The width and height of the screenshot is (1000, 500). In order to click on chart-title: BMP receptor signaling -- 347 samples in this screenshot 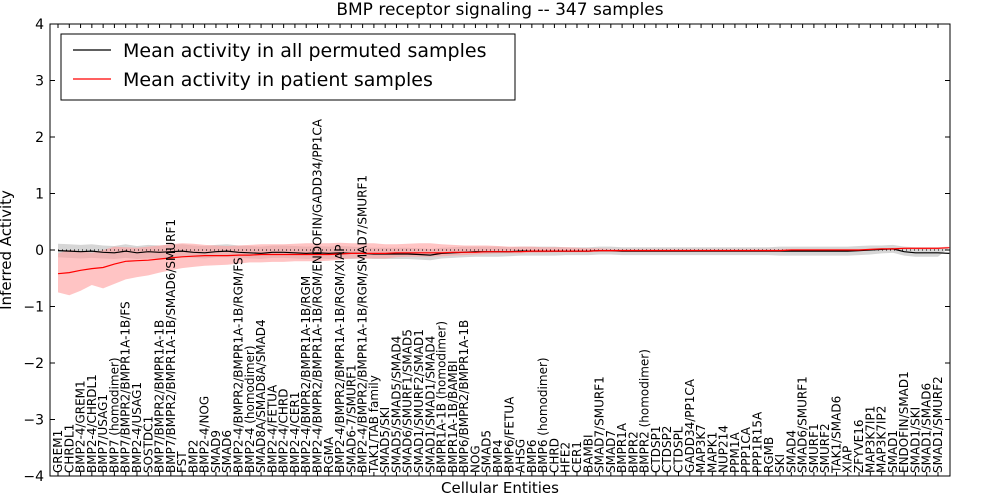, I will do `click(499, 10)`.